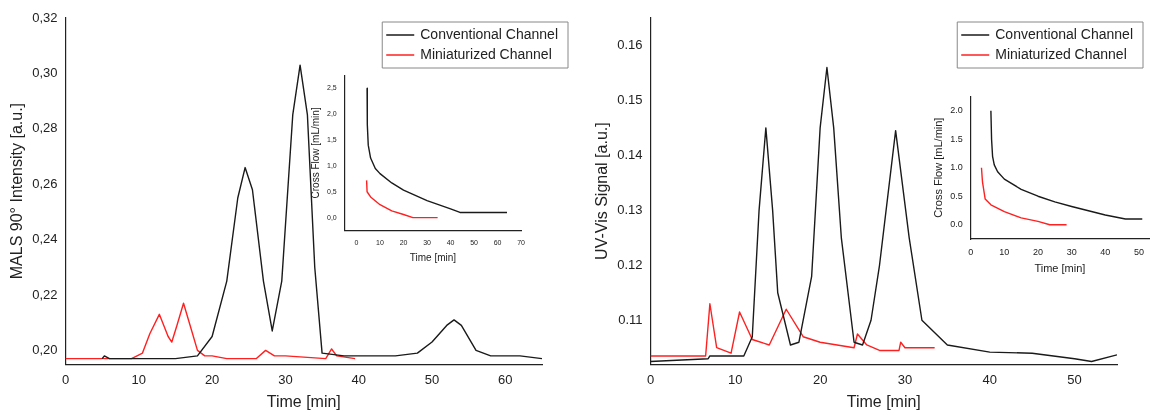  What do you see at coordinates (45, 17) in the screenshot?
I see `y-tick-label: 0,32` at bounding box center [45, 17].